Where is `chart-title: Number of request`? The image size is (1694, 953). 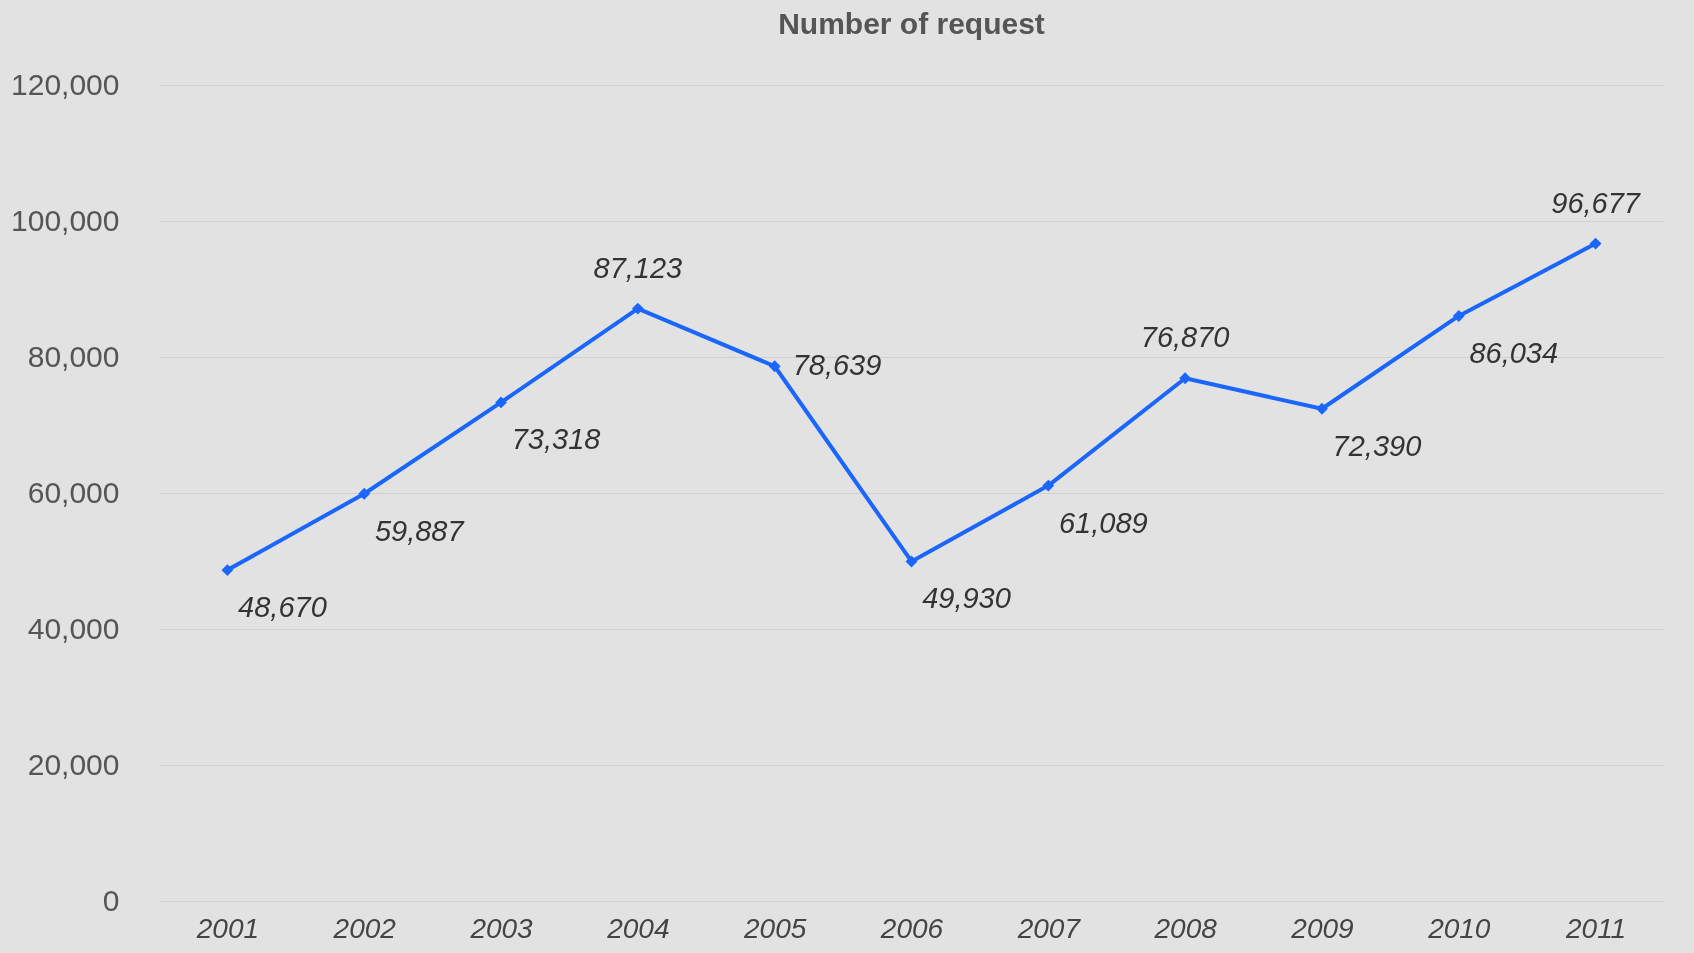
chart-title: Number of request is located at coordinates (911, 23).